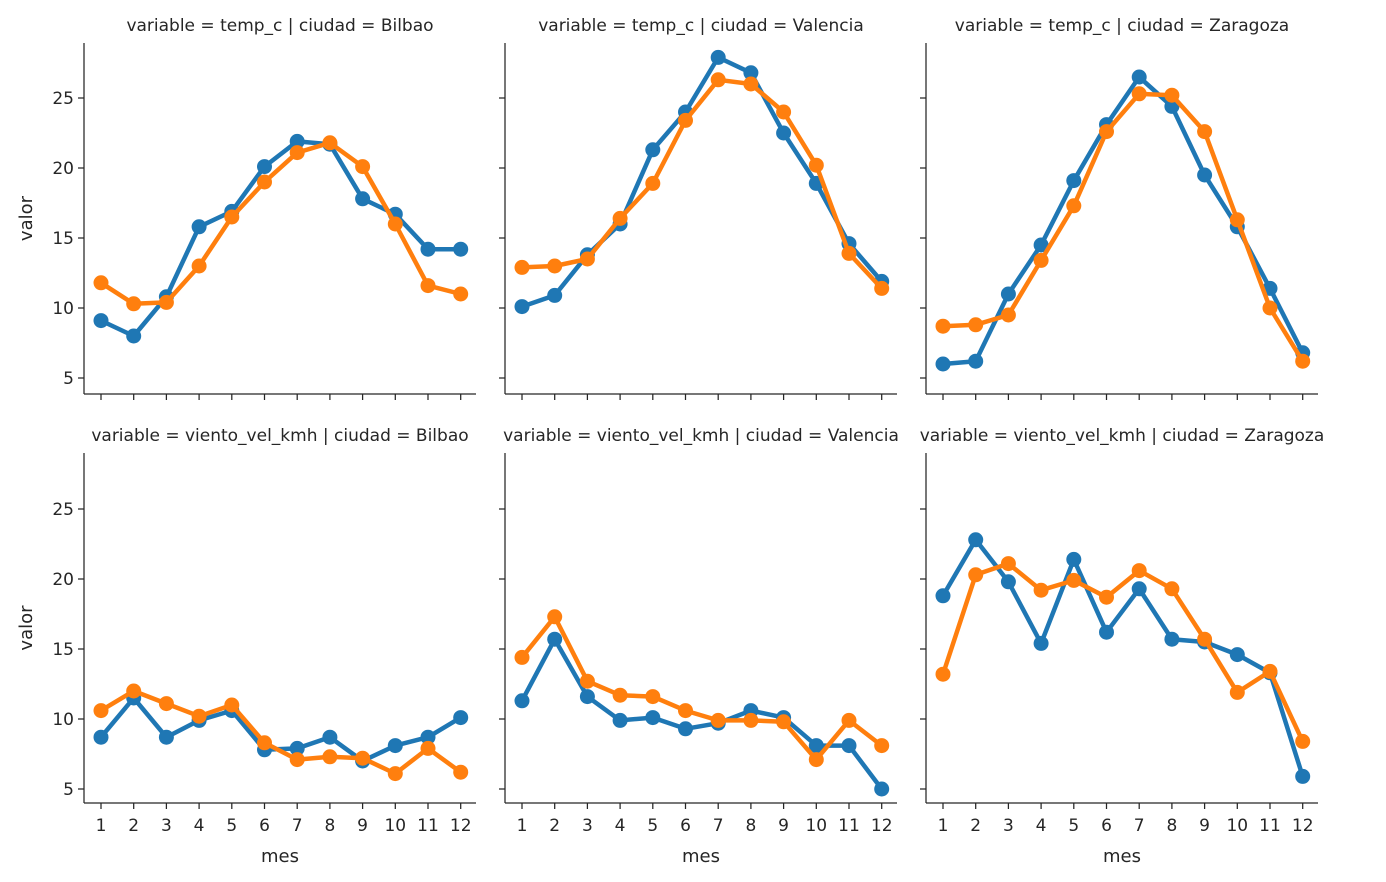 This screenshot has height=882, width=1386. Describe the element at coordinates (1122, 26) in the screenshot. I see `panel-title: variable = temp_c | ciudad = Zaragoza` at that location.